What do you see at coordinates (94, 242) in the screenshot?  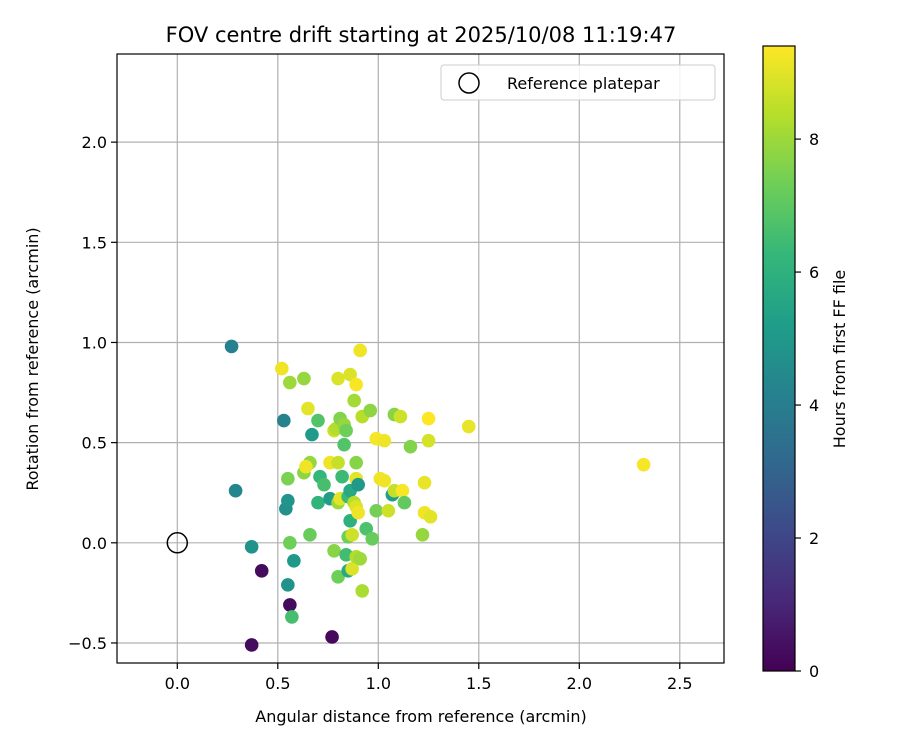 I see `y-tick-label: 1.5` at bounding box center [94, 242].